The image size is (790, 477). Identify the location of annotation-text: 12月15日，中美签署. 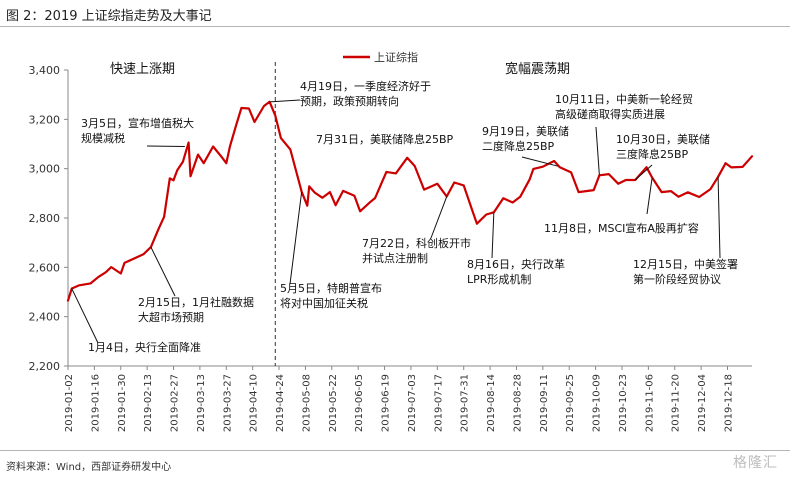
(685, 264).